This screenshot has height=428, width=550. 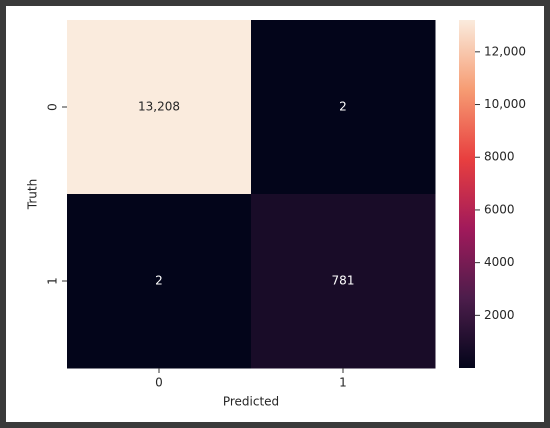 What do you see at coordinates (499, 209) in the screenshot?
I see `colorbar-tick-label: 6000` at bounding box center [499, 209].